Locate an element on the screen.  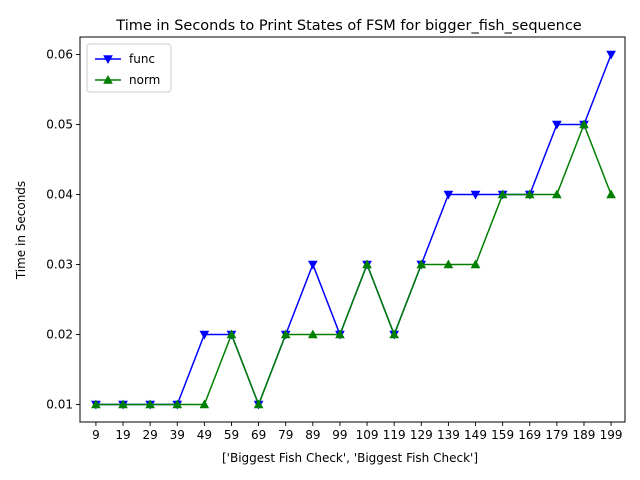
y-tick-label: 0.04 is located at coordinates (59, 195).